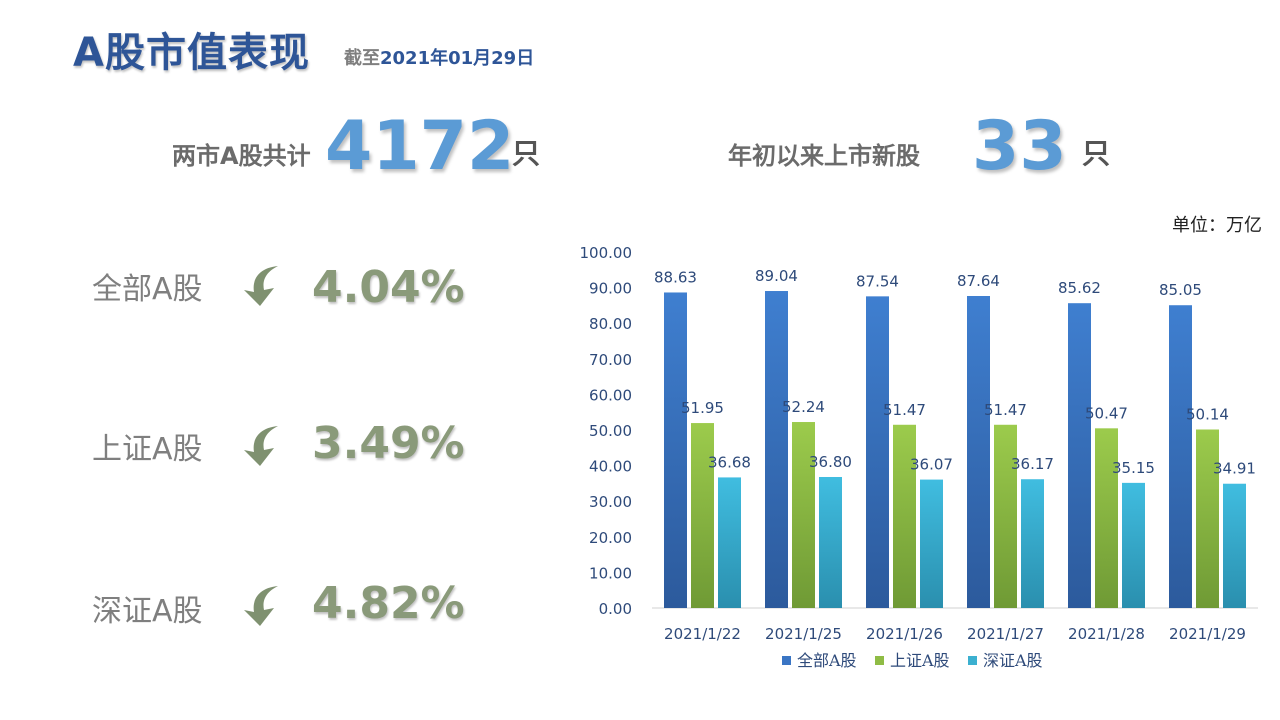  Describe the element at coordinates (610, 395) in the screenshot. I see `y-tick-label: 60.00` at that location.